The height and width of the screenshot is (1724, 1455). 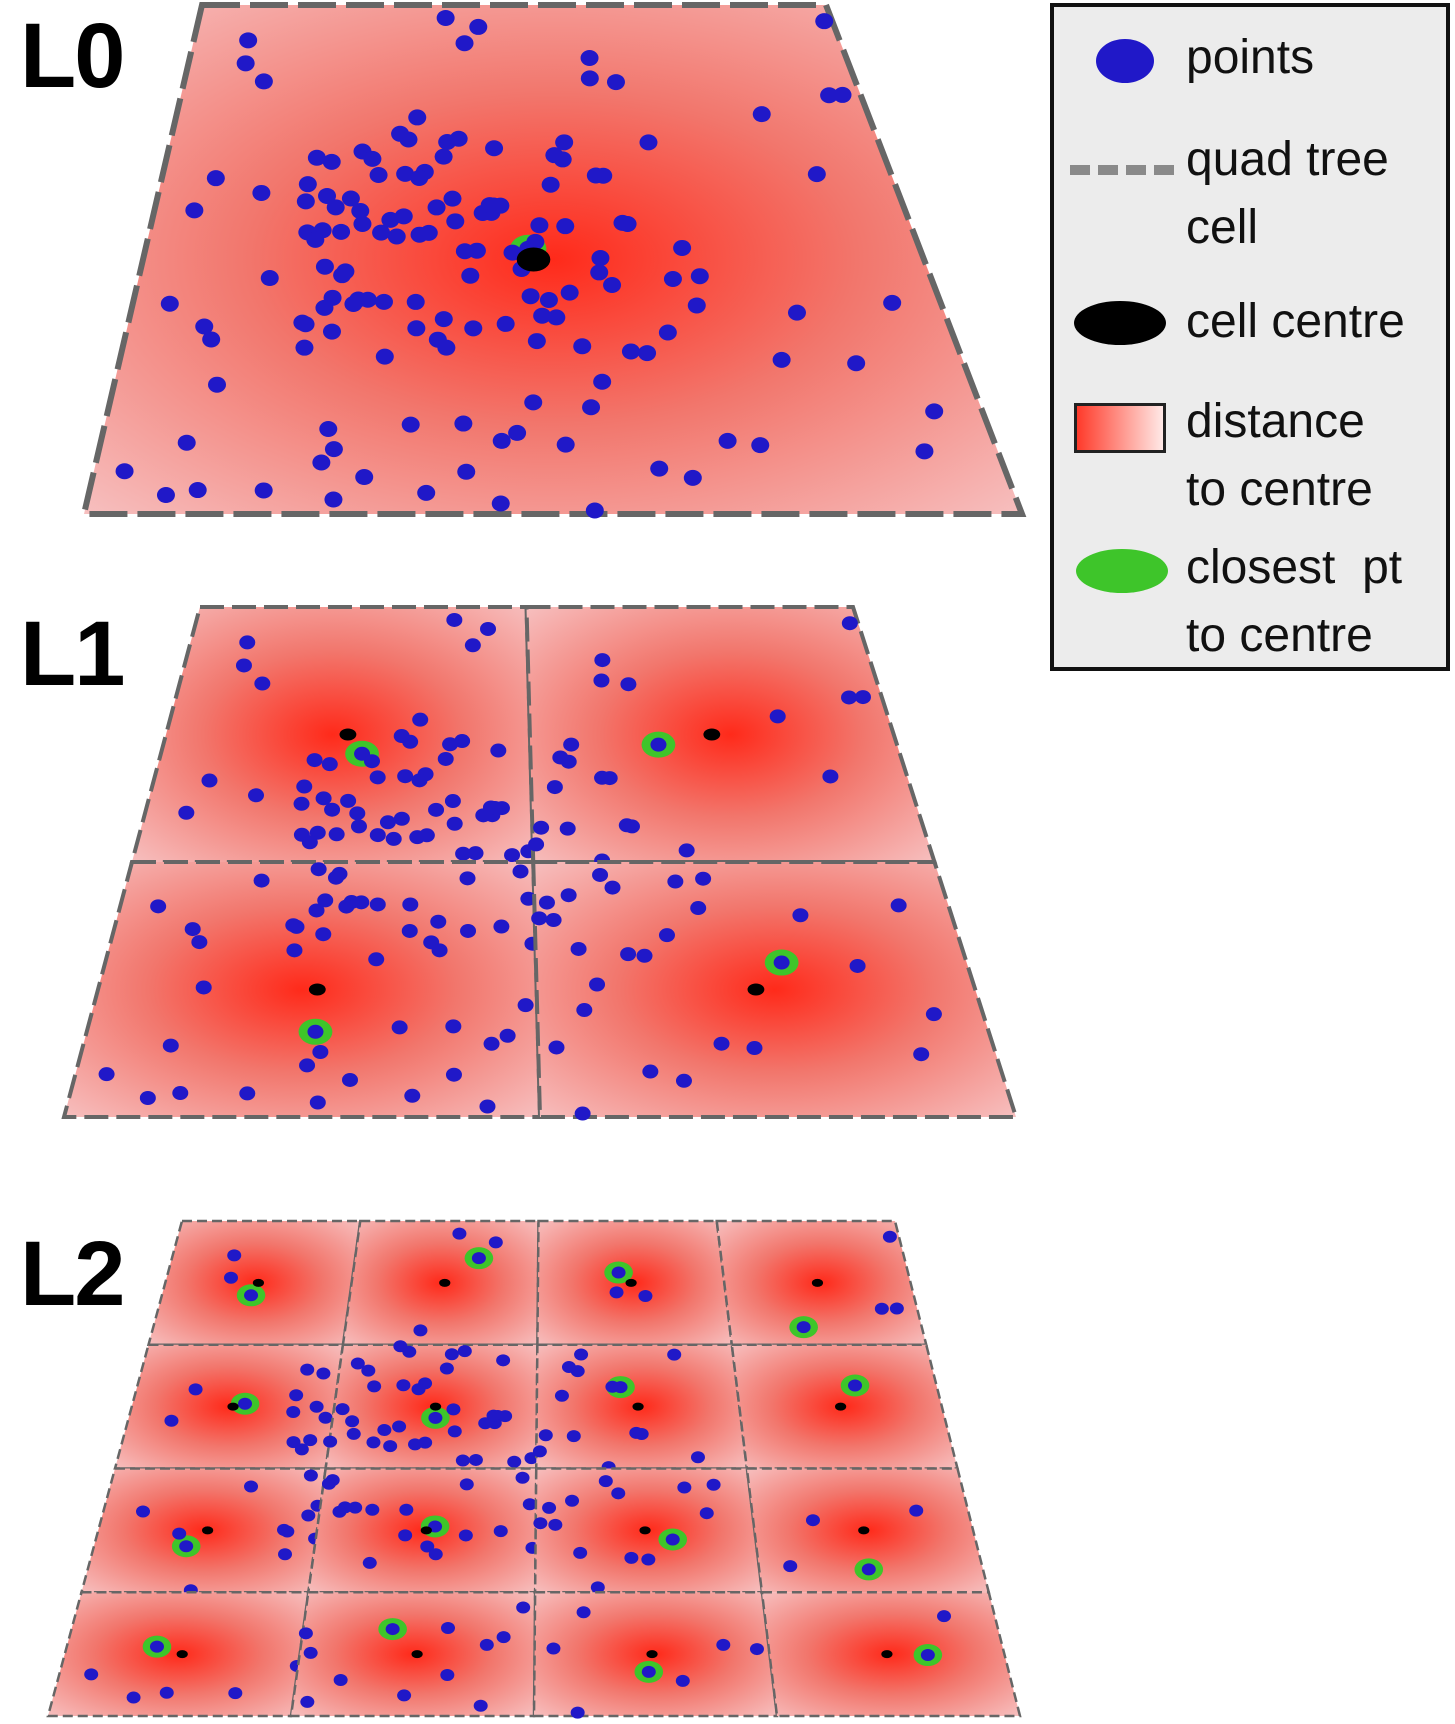 I want to click on legend-label-distance-line2: to centre, so click(x=1279, y=489).